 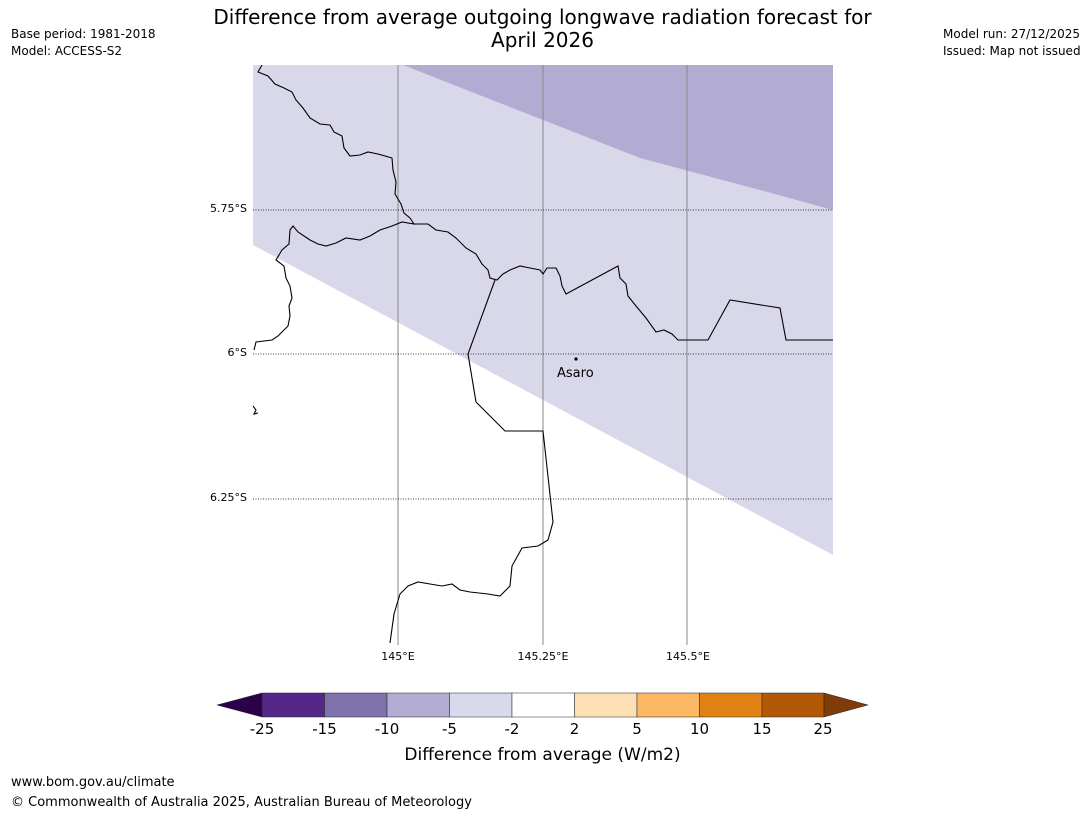 I want to click on colorbar-tick: 15, so click(x=762, y=729).